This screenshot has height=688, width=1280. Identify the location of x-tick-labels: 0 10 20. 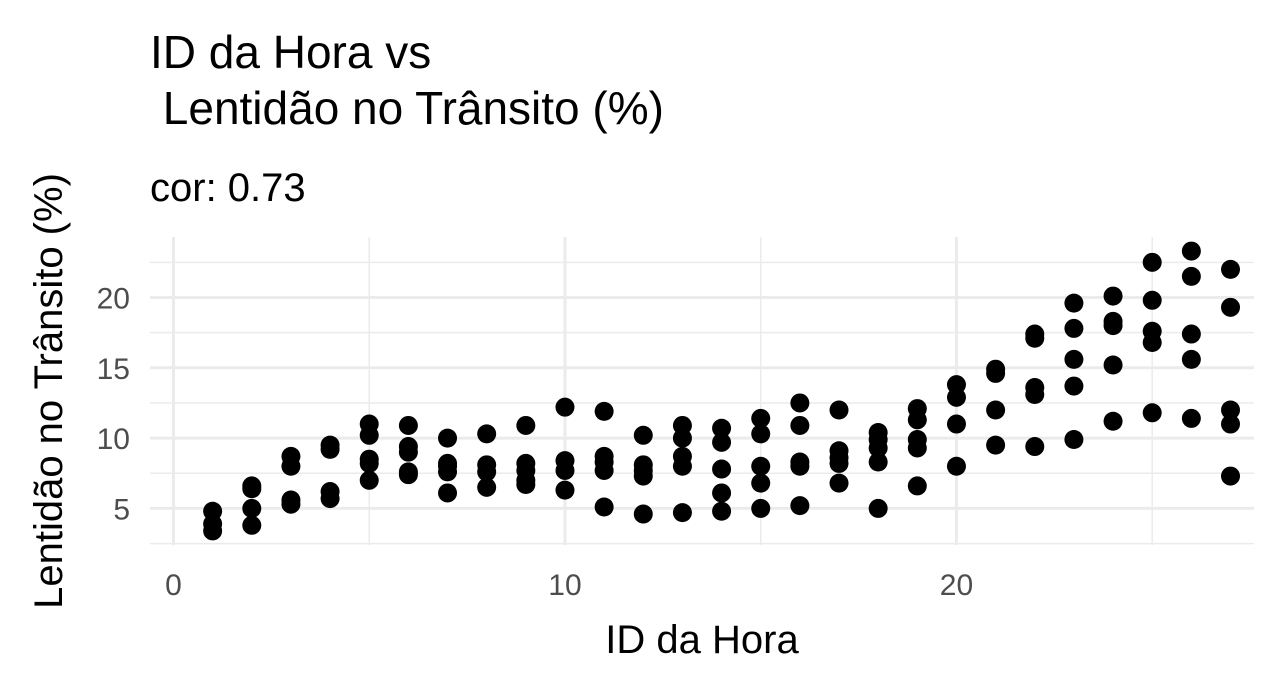
(569, 585).